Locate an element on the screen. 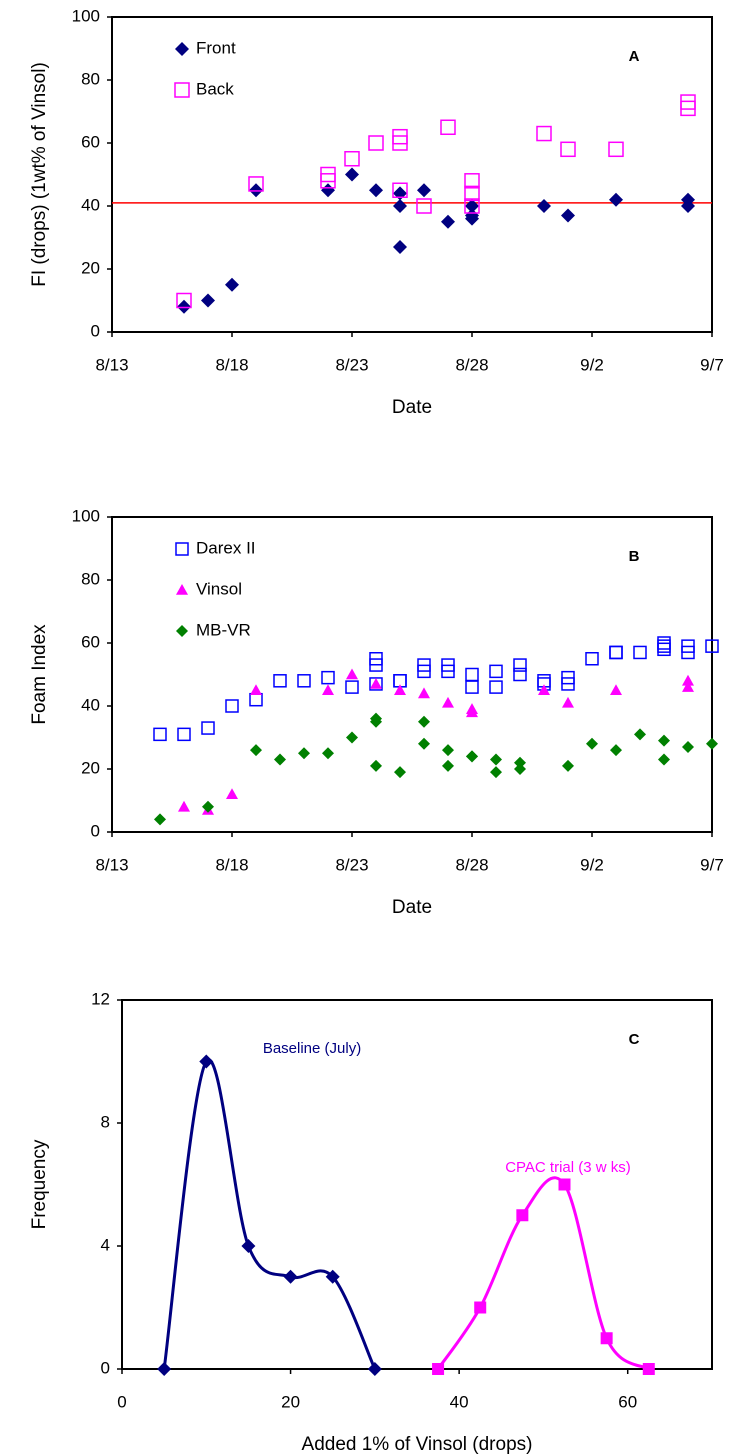  x-axis-title: Added 1% of Vinsol (drops) is located at coordinates (417, 1444).